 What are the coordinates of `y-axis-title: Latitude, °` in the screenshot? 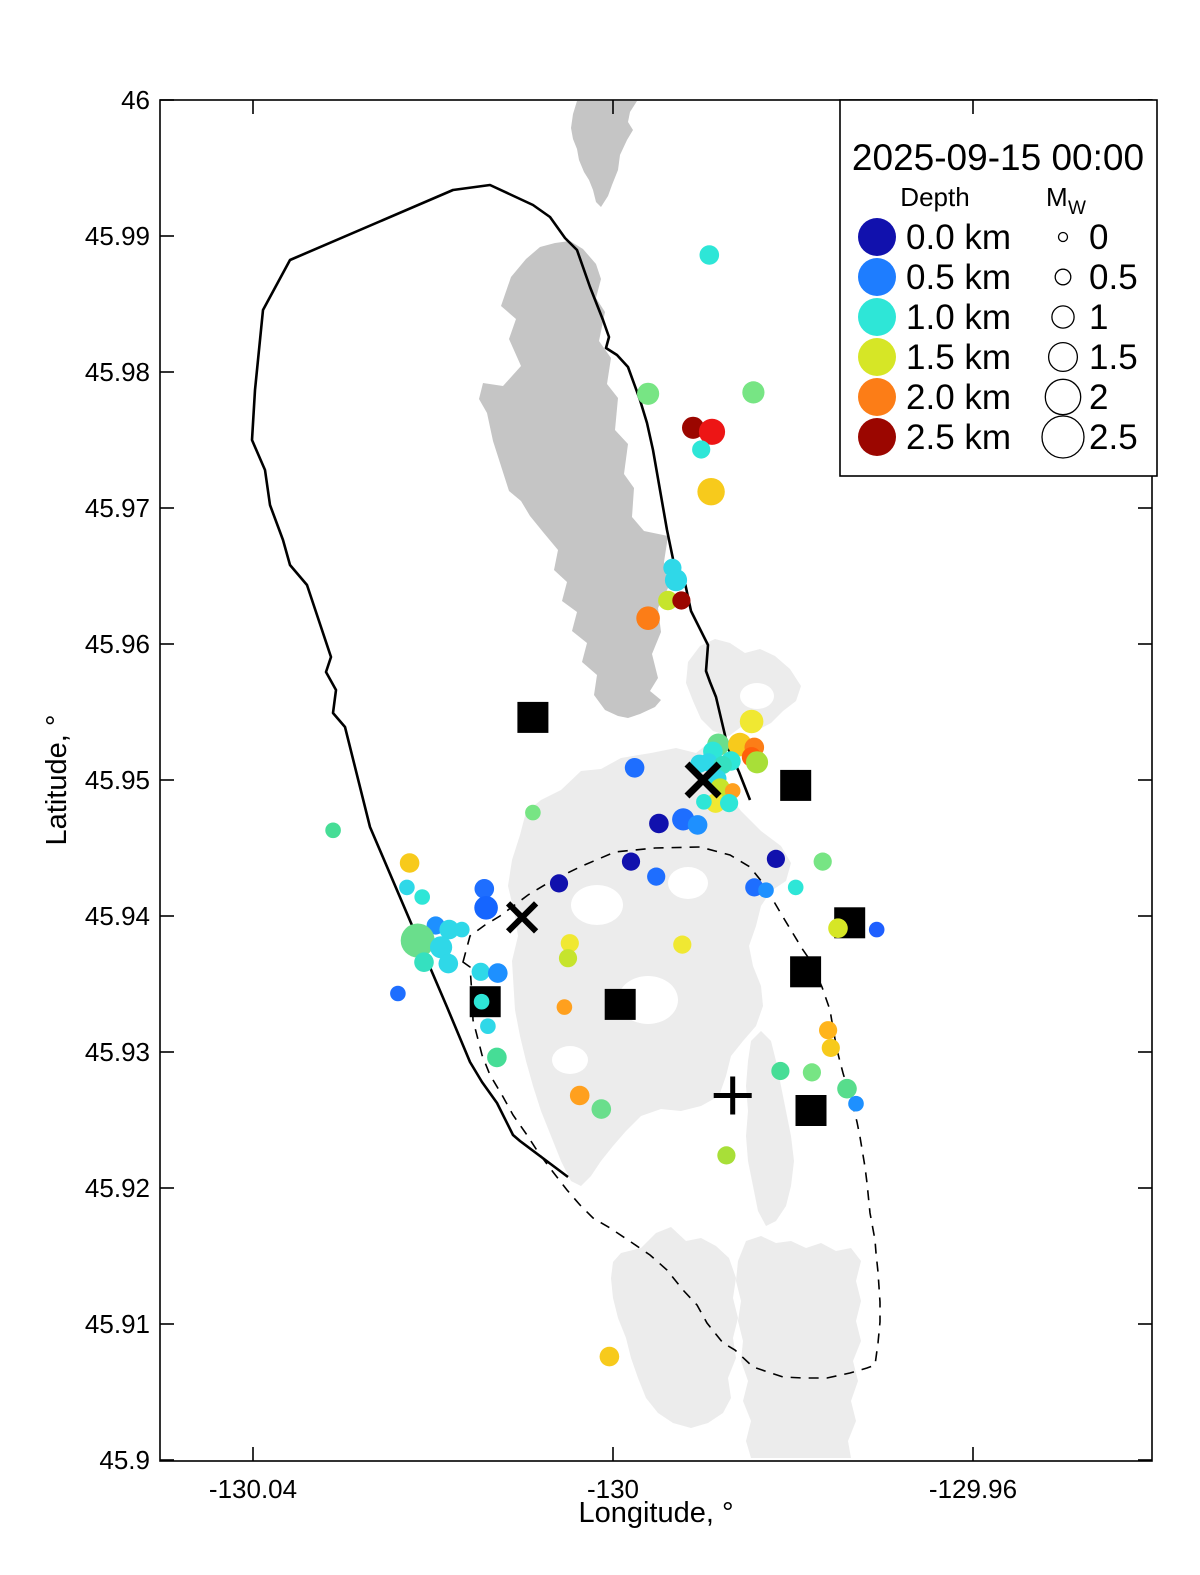 It's located at (57, 780).